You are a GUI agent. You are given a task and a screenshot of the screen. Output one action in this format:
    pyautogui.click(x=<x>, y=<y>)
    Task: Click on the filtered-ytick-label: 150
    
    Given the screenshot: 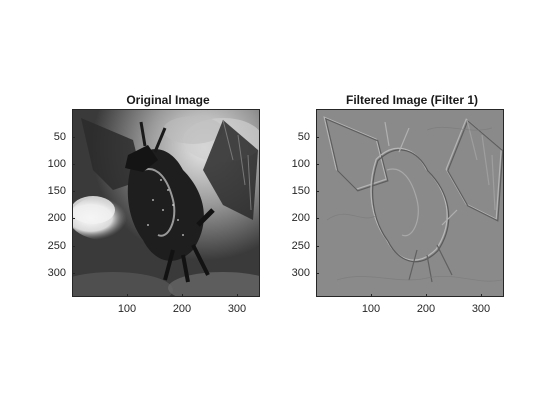 What is the action you would take?
    pyautogui.click(x=300, y=191)
    